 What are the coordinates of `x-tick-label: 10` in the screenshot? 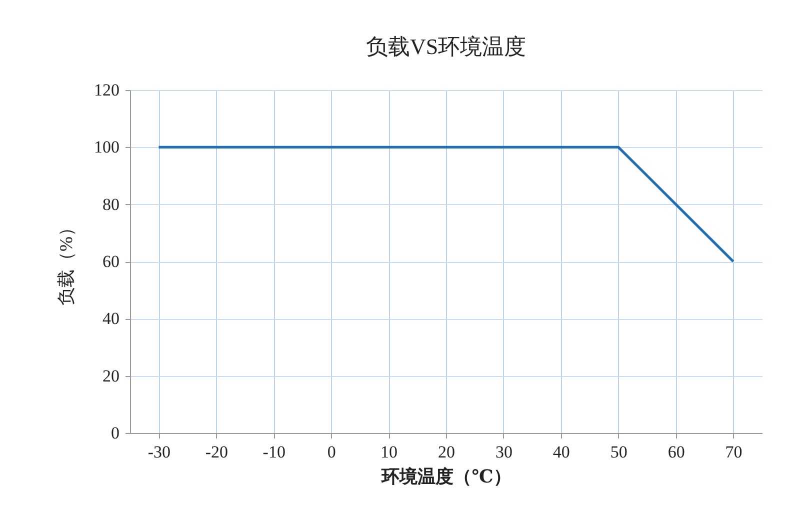 It's located at (389, 452).